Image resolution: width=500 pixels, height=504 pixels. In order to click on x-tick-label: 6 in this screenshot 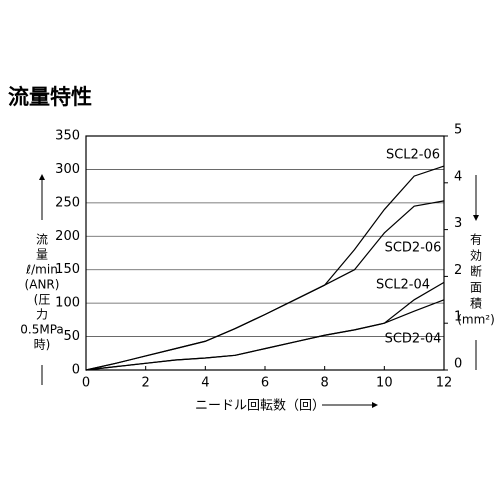, I will do `click(265, 383)`.